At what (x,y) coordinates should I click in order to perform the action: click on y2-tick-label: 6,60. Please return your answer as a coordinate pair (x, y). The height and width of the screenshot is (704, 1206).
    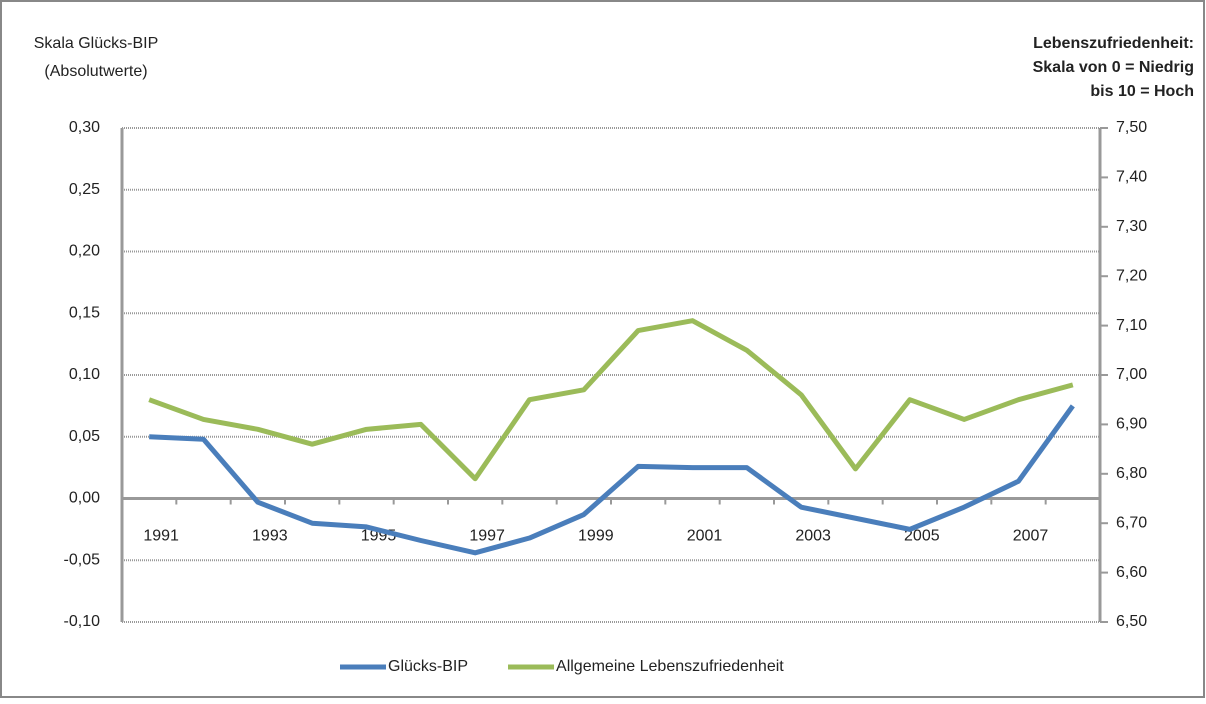
    Looking at the image, I should click on (1131, 572).